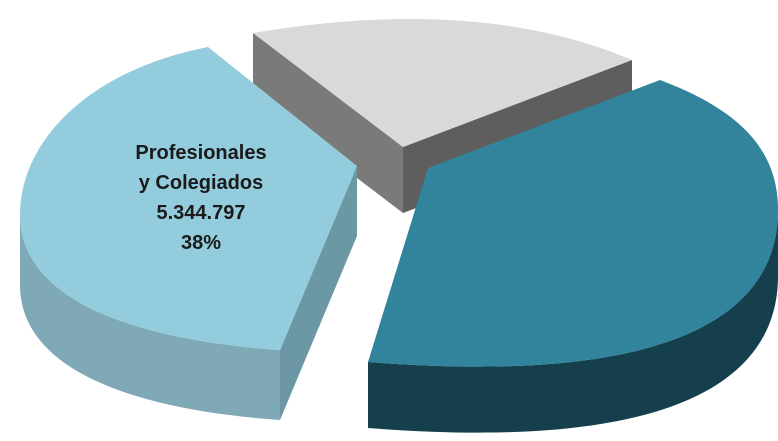 This screenshot has height=441, width=778. What do you see at coordinates (201, 183) in the screenshot?
I see `slice-label-name-line2: y Colegiados` at bounding box center [201, 183].